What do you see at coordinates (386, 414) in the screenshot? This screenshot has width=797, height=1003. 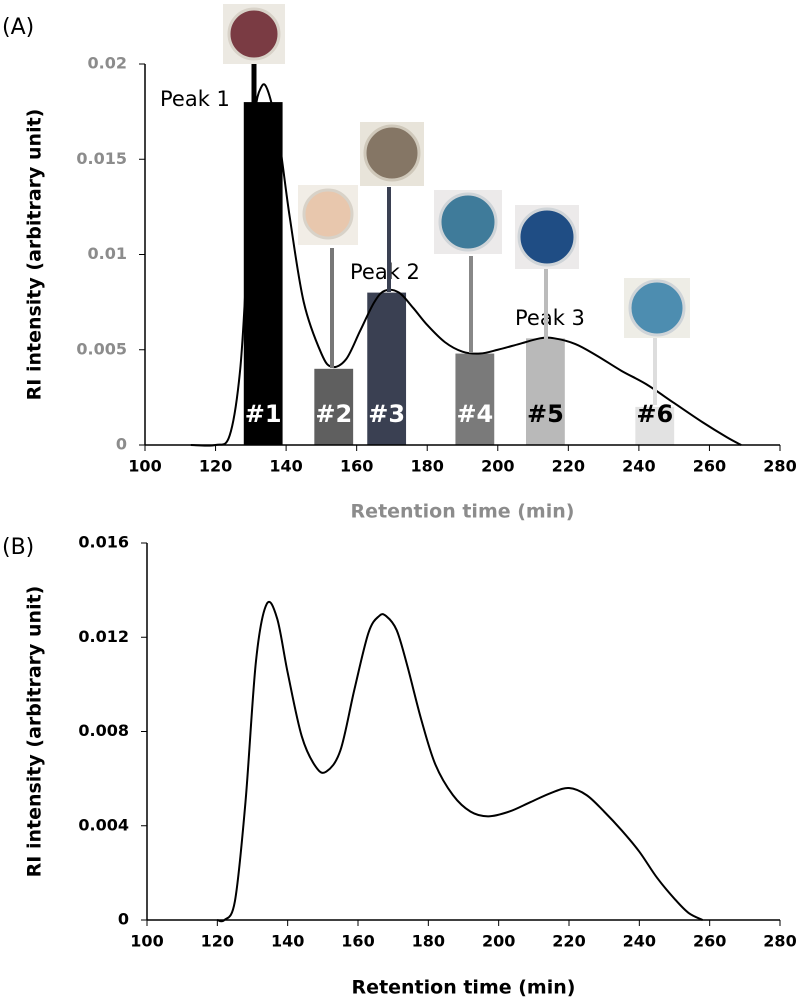 I see `fraction-label: #3` at bounding box center [386, 414].